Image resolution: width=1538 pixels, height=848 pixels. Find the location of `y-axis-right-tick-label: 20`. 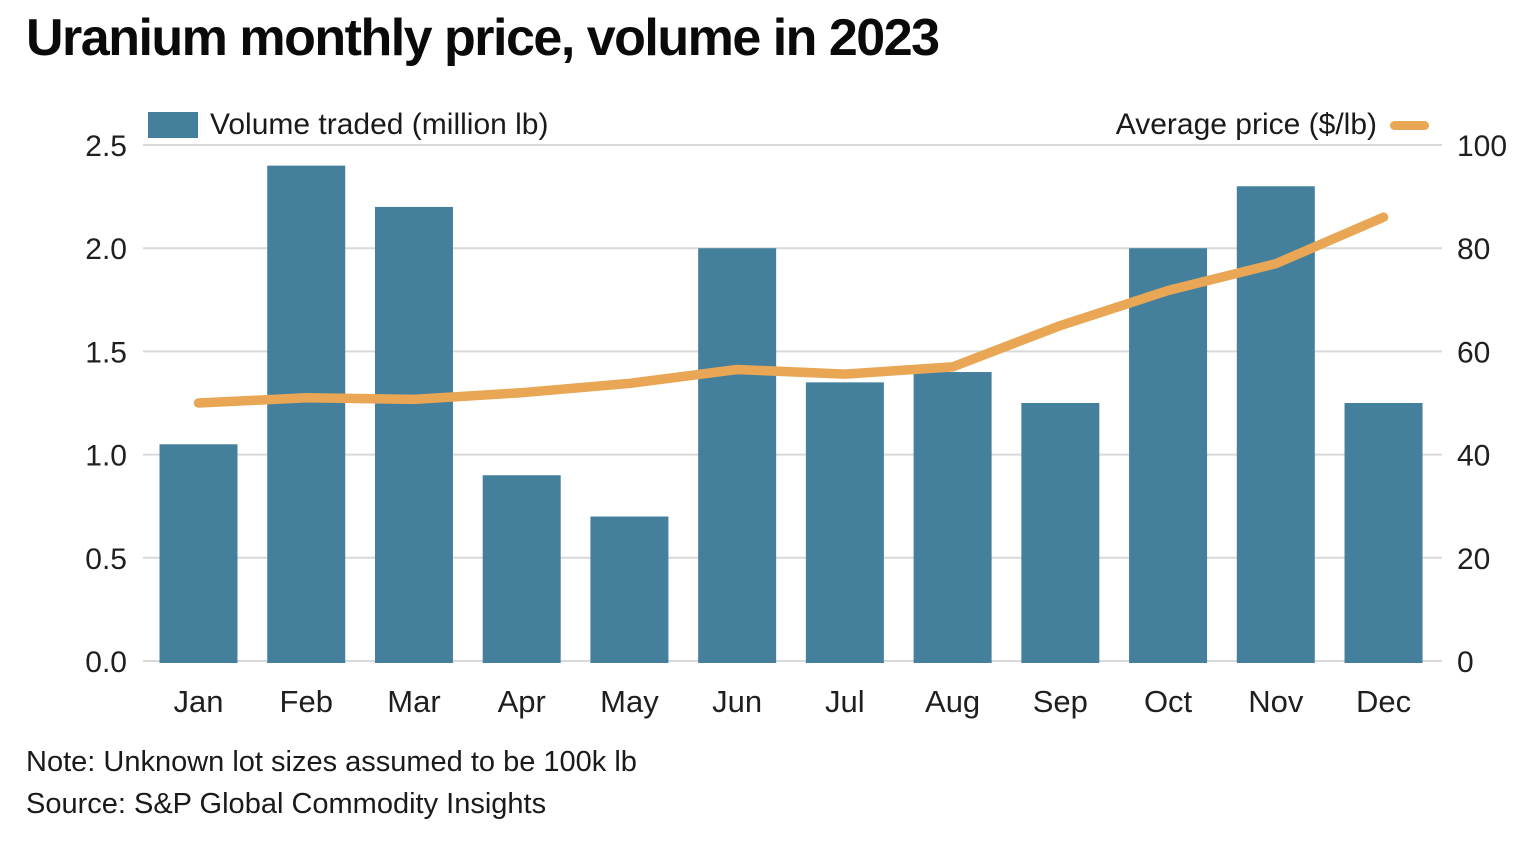

y-axis-right-tick-label: 20 is located at coordinates (1473, 559).